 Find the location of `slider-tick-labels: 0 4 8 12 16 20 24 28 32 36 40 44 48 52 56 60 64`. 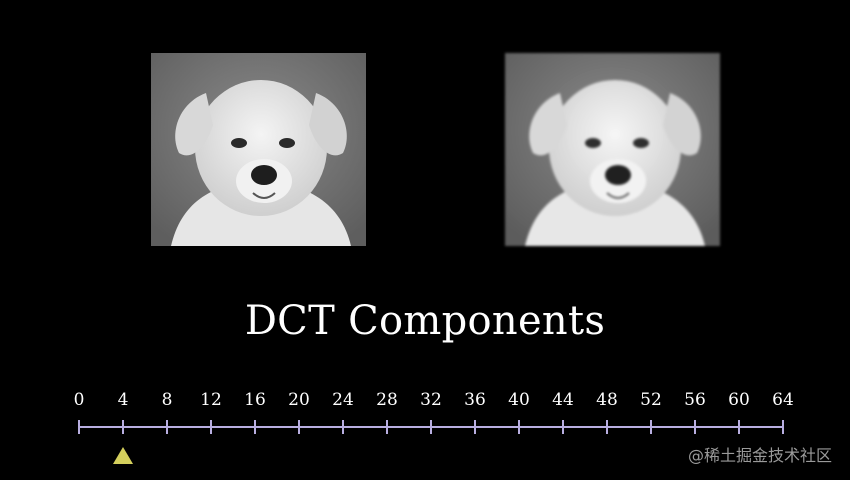

slider-tick-labels: 0 4 8 12 16 20 24 28 32 36 40 44 48 52 56 60 64 is located at coordinates (434, 400).